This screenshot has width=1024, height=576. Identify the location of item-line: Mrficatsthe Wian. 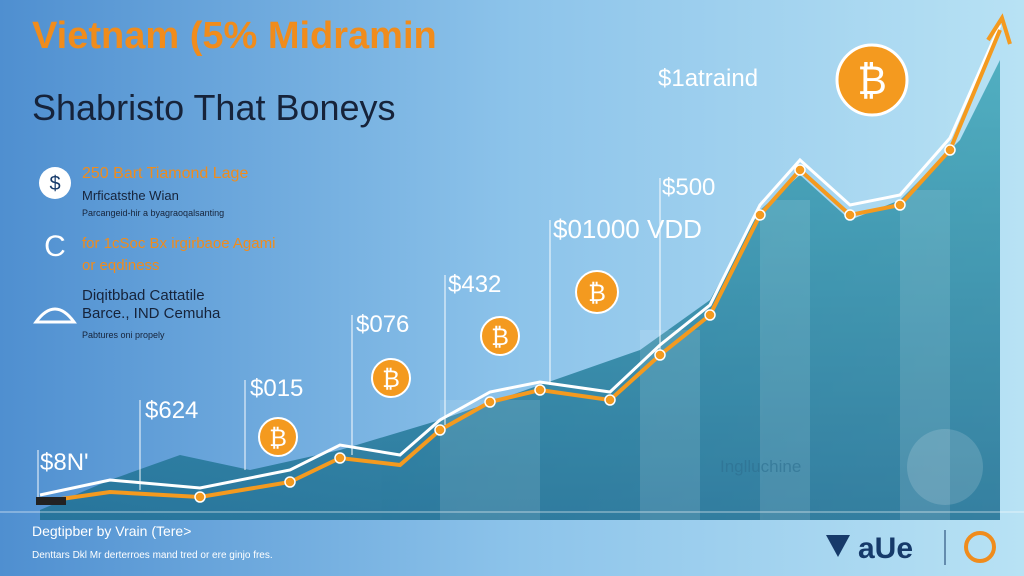
(130, 195).